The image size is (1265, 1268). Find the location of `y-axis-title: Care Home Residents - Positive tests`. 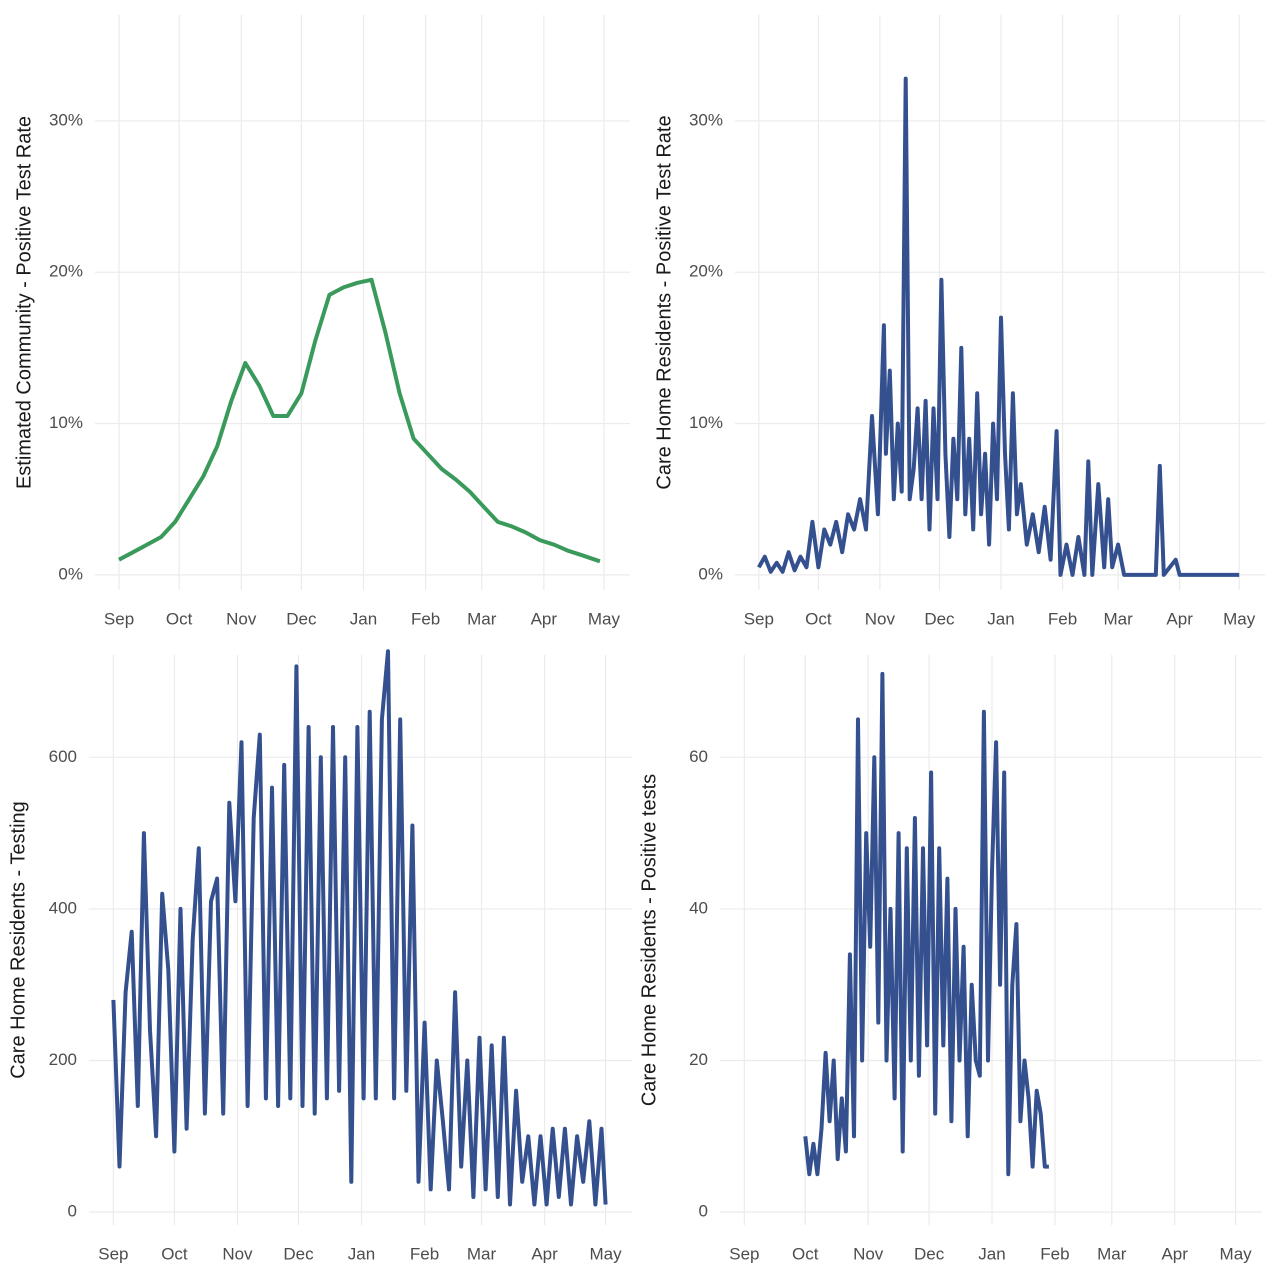

y-axis-title: Care Home Residents - Positive tests is located at coordinates (649, 940).